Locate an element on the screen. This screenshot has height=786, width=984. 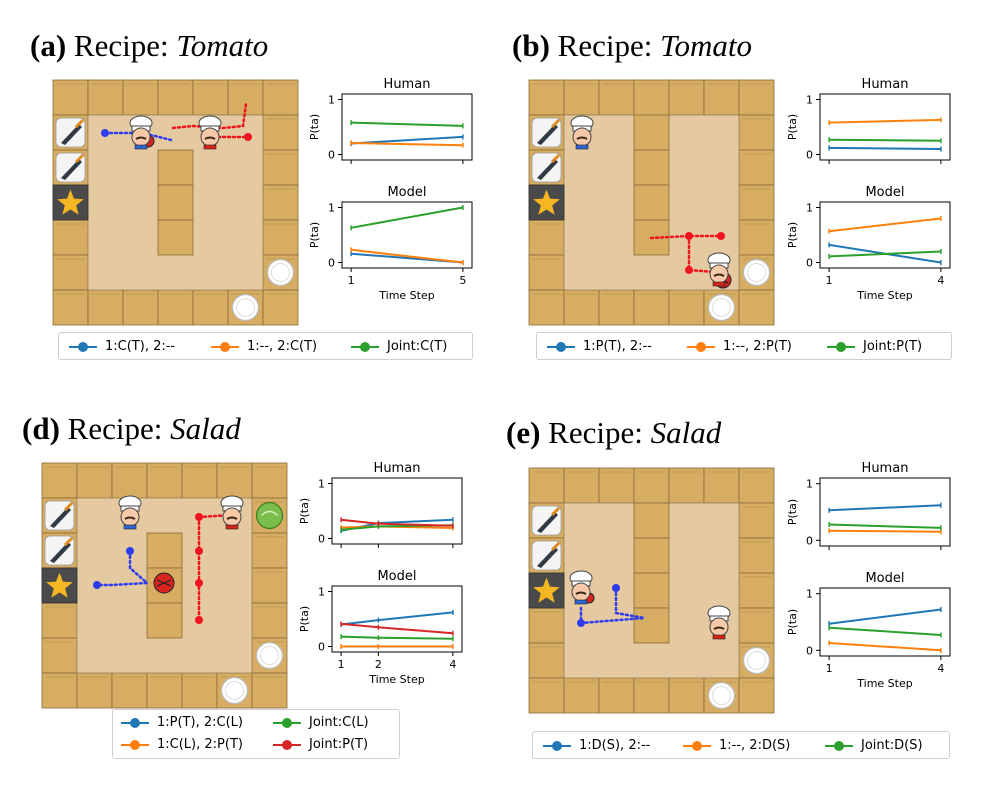
lettuce-icon is located at coordinates (269, 515).